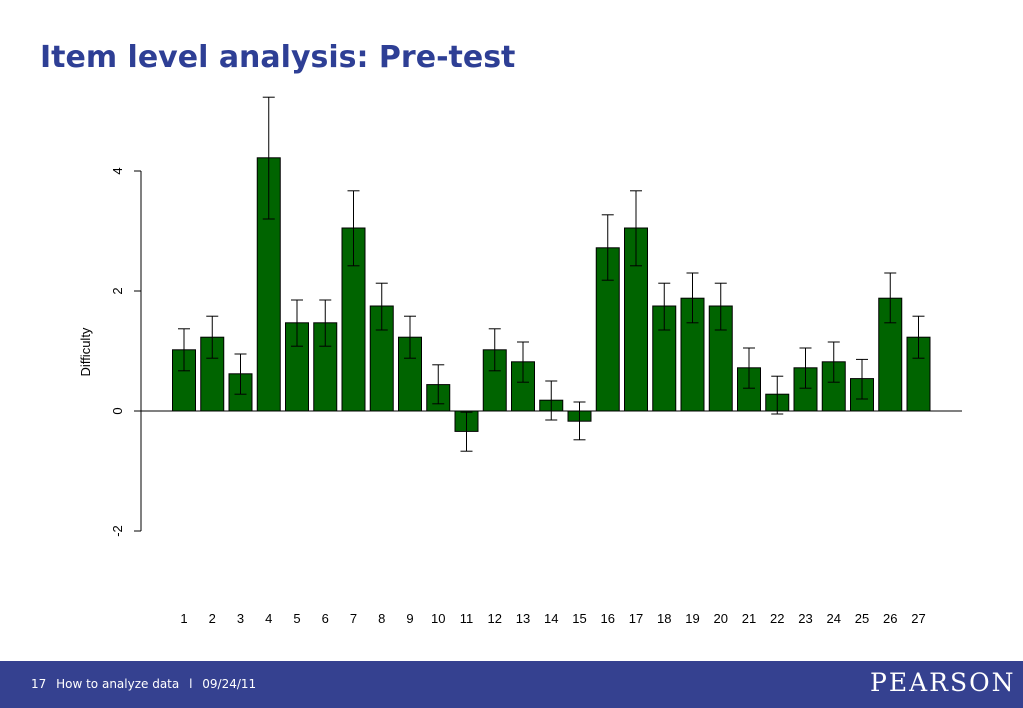 This screenshot has height=708, width=1023. What do you see at coordinates (296, 618) in the screenshot?
I see `x-tick-label-5: 5` at bounding box center [296, 618].